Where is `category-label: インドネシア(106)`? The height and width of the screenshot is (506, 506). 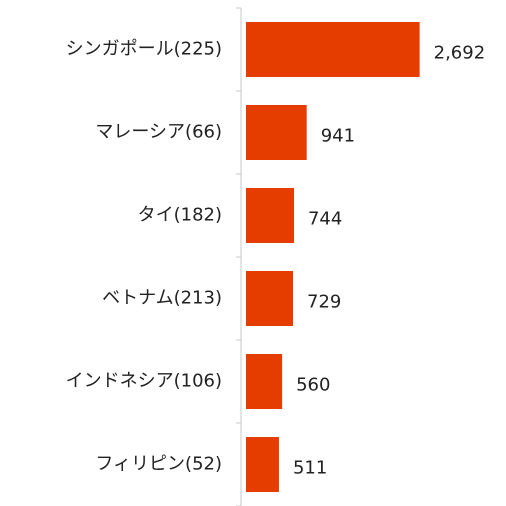 category-label: インドネシア(106) is located at coordinates (144, 381).